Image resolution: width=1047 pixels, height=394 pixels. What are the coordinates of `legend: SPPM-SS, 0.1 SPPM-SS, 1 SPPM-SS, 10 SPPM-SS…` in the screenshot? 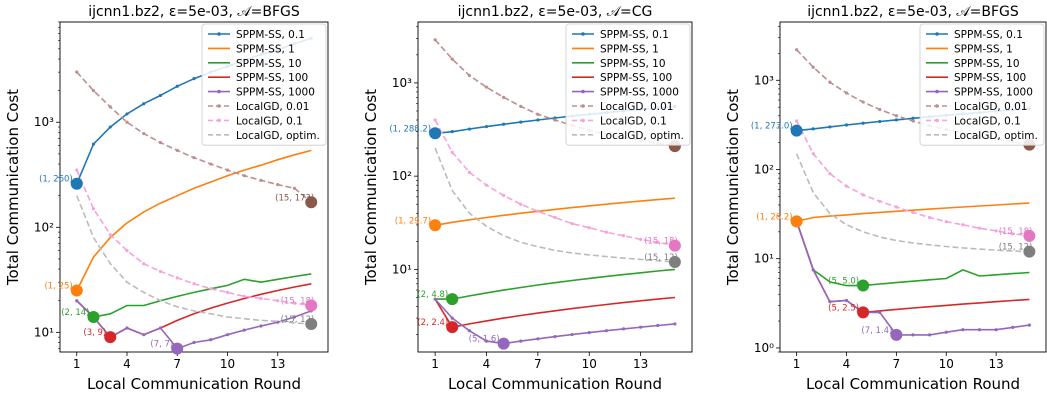 It's located at (982, 84).